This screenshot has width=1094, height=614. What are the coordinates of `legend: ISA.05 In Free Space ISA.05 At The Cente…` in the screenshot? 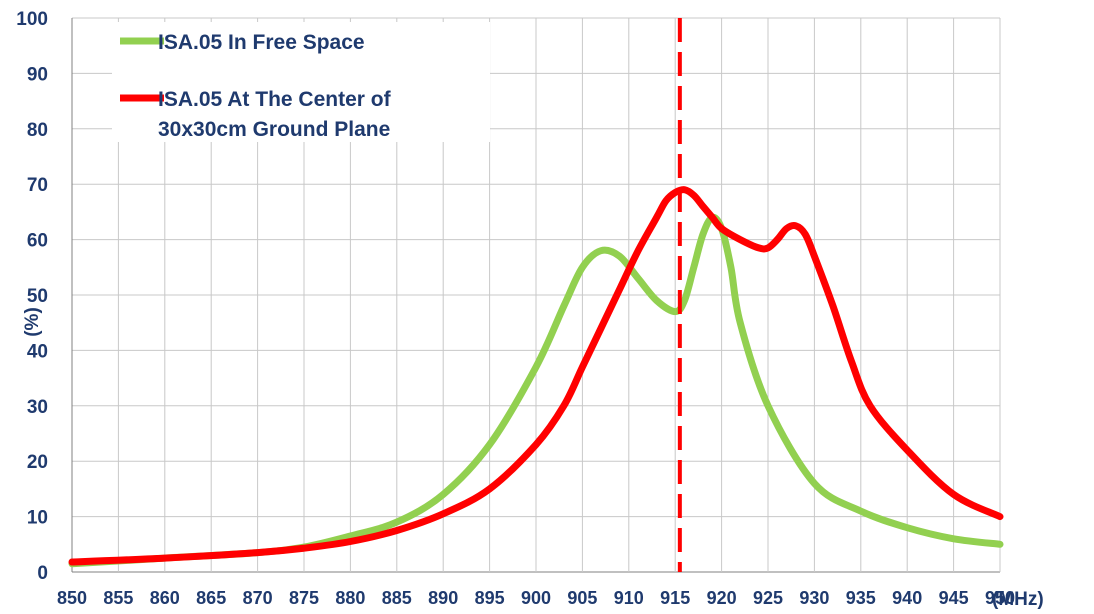 It's located at (301, 82).